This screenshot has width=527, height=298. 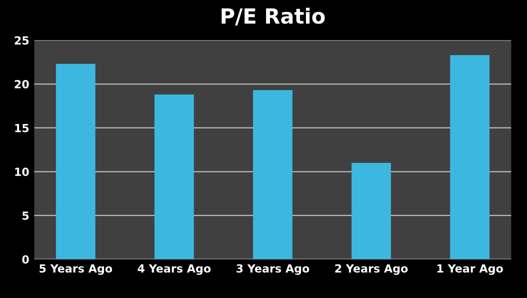 What do you see at coordinates (273, 269) in the screenshot?
I see `x-tick-label: 3 Years Ago` at bounding box center [273, 269].